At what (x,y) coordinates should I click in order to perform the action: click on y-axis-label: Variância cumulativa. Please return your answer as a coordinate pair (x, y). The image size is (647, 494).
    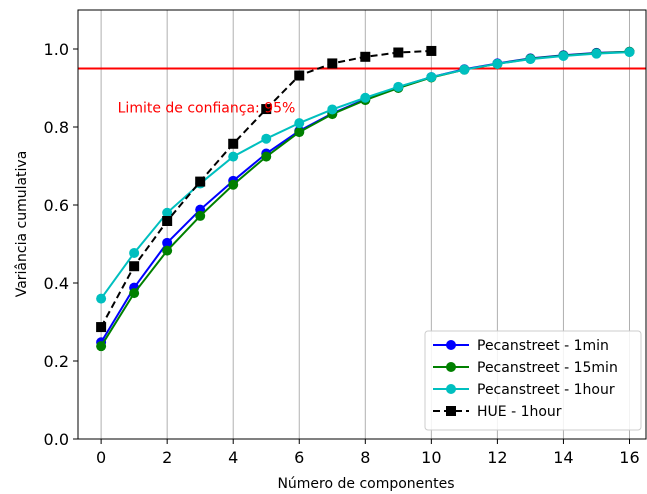
    Looking at the image, I should click on (22, 224).